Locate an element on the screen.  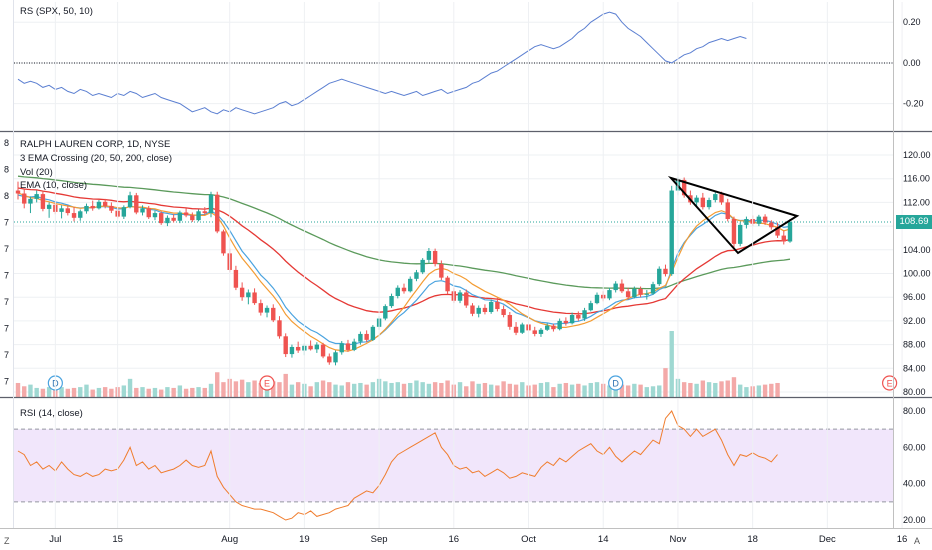
earnings-marker is located at coordinates (267, 383).